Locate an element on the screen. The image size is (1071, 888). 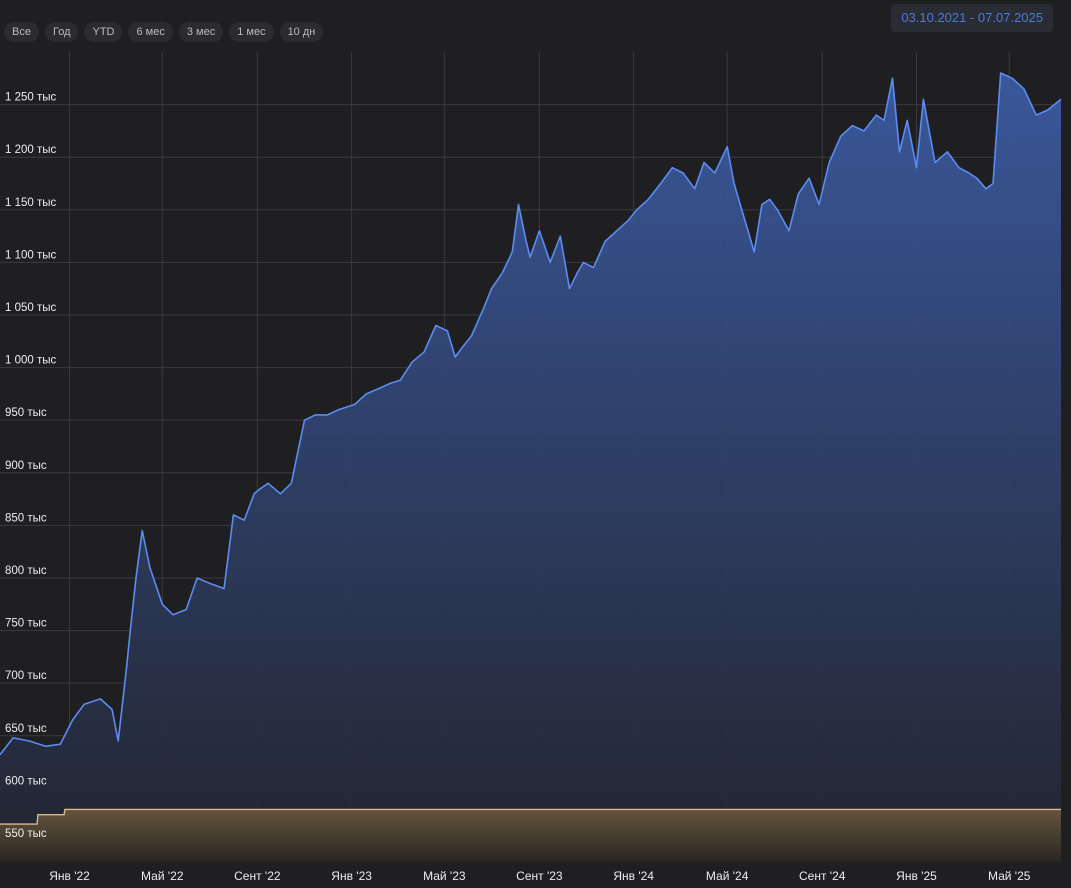
y-tick-label: 550 тыс is located at coordinates (26, 834).